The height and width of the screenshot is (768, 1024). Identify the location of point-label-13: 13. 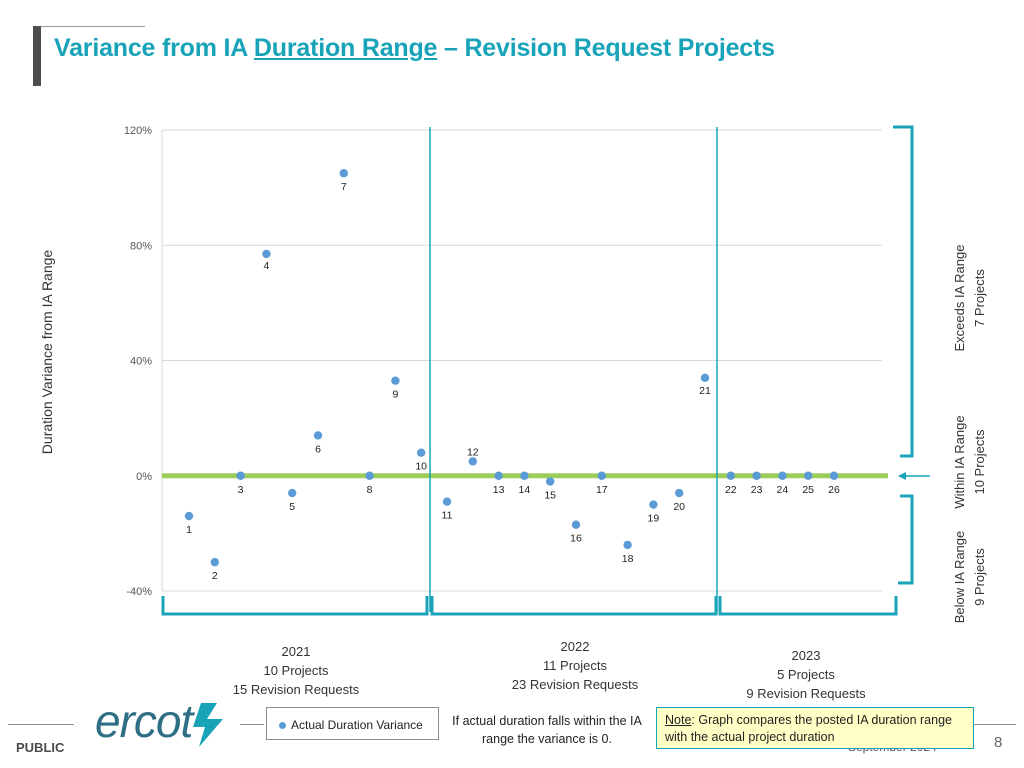
(499, 490).